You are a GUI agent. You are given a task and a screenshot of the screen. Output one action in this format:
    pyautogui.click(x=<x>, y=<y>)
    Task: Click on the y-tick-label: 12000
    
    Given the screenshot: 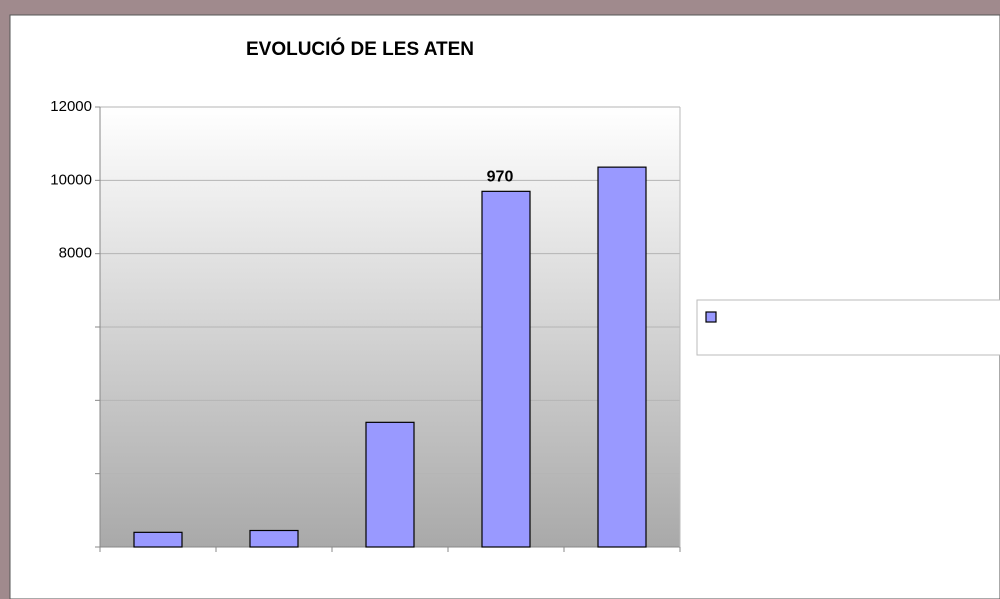 What is the action you would take?
    pyautogui.click(x=71, y=106)
    